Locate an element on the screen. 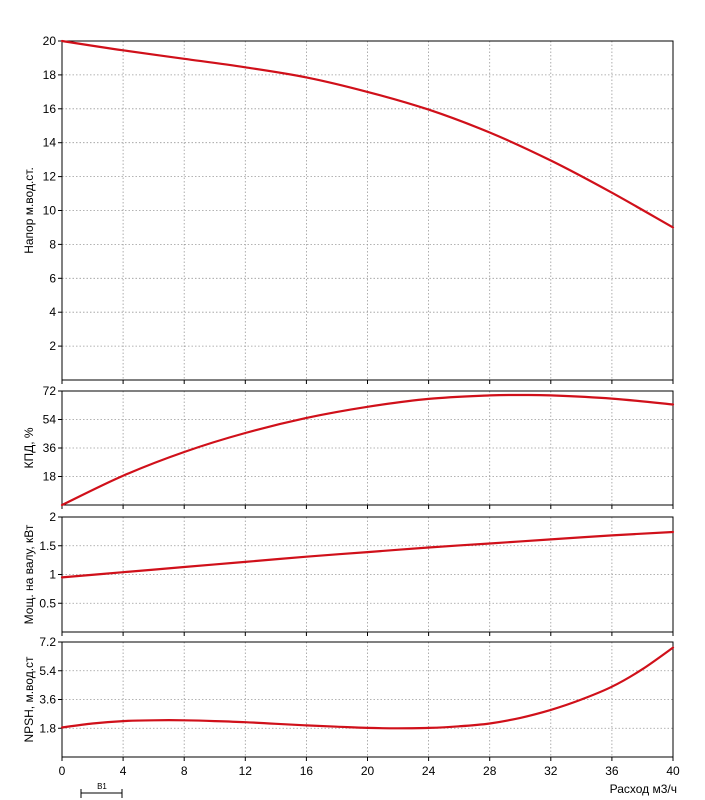  x-tick-label: 40 is located at coordinates (673, 771).